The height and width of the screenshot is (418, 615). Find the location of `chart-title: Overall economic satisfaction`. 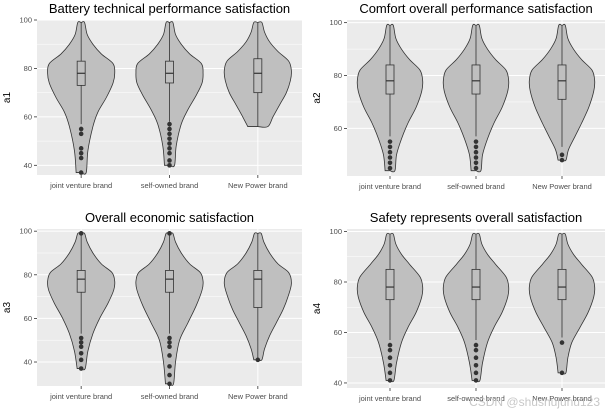

chart-title: Overall economic satisfaction is located at coordinates (169, 217).